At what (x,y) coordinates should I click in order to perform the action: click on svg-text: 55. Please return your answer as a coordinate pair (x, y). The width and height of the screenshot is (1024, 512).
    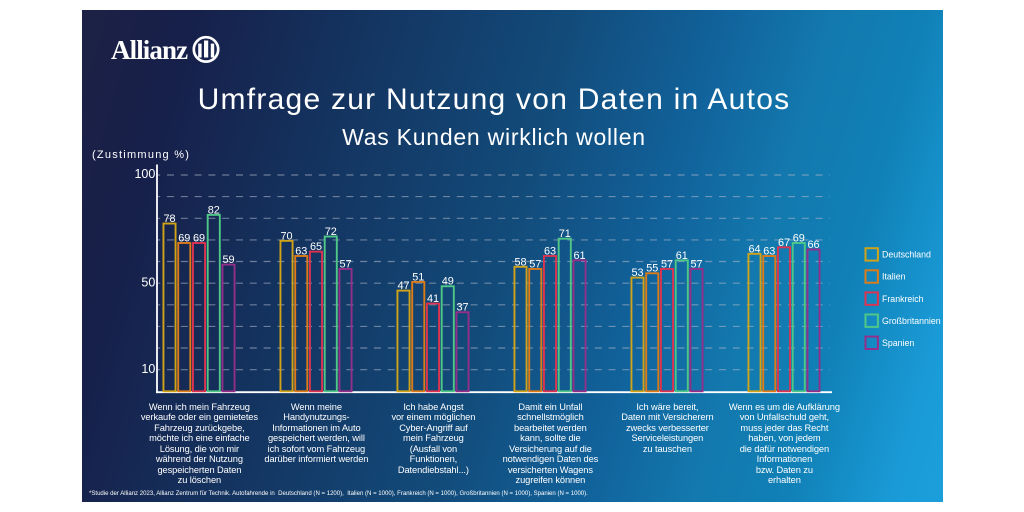
    Looking at the image, I should click on (652, 269).